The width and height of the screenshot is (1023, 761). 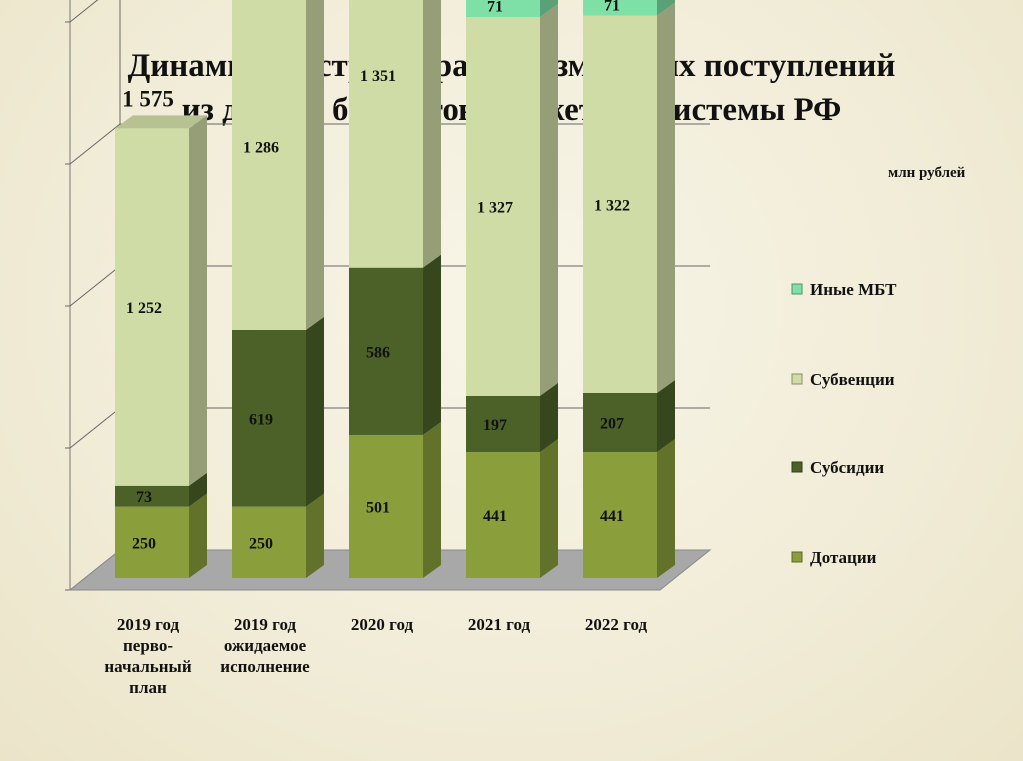 I want to click on category-label-line: ожидаемое, so click(x=265, y=645).